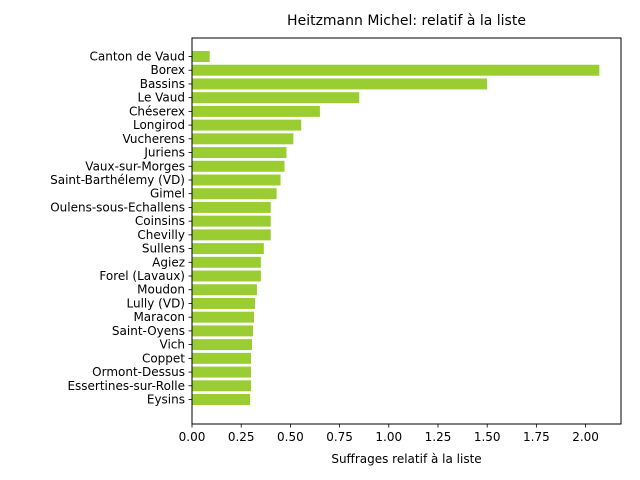 The height and width of the screenshot is (480, 640). I want to click on y-tick-label: Le Vaud, so click(161, 98).